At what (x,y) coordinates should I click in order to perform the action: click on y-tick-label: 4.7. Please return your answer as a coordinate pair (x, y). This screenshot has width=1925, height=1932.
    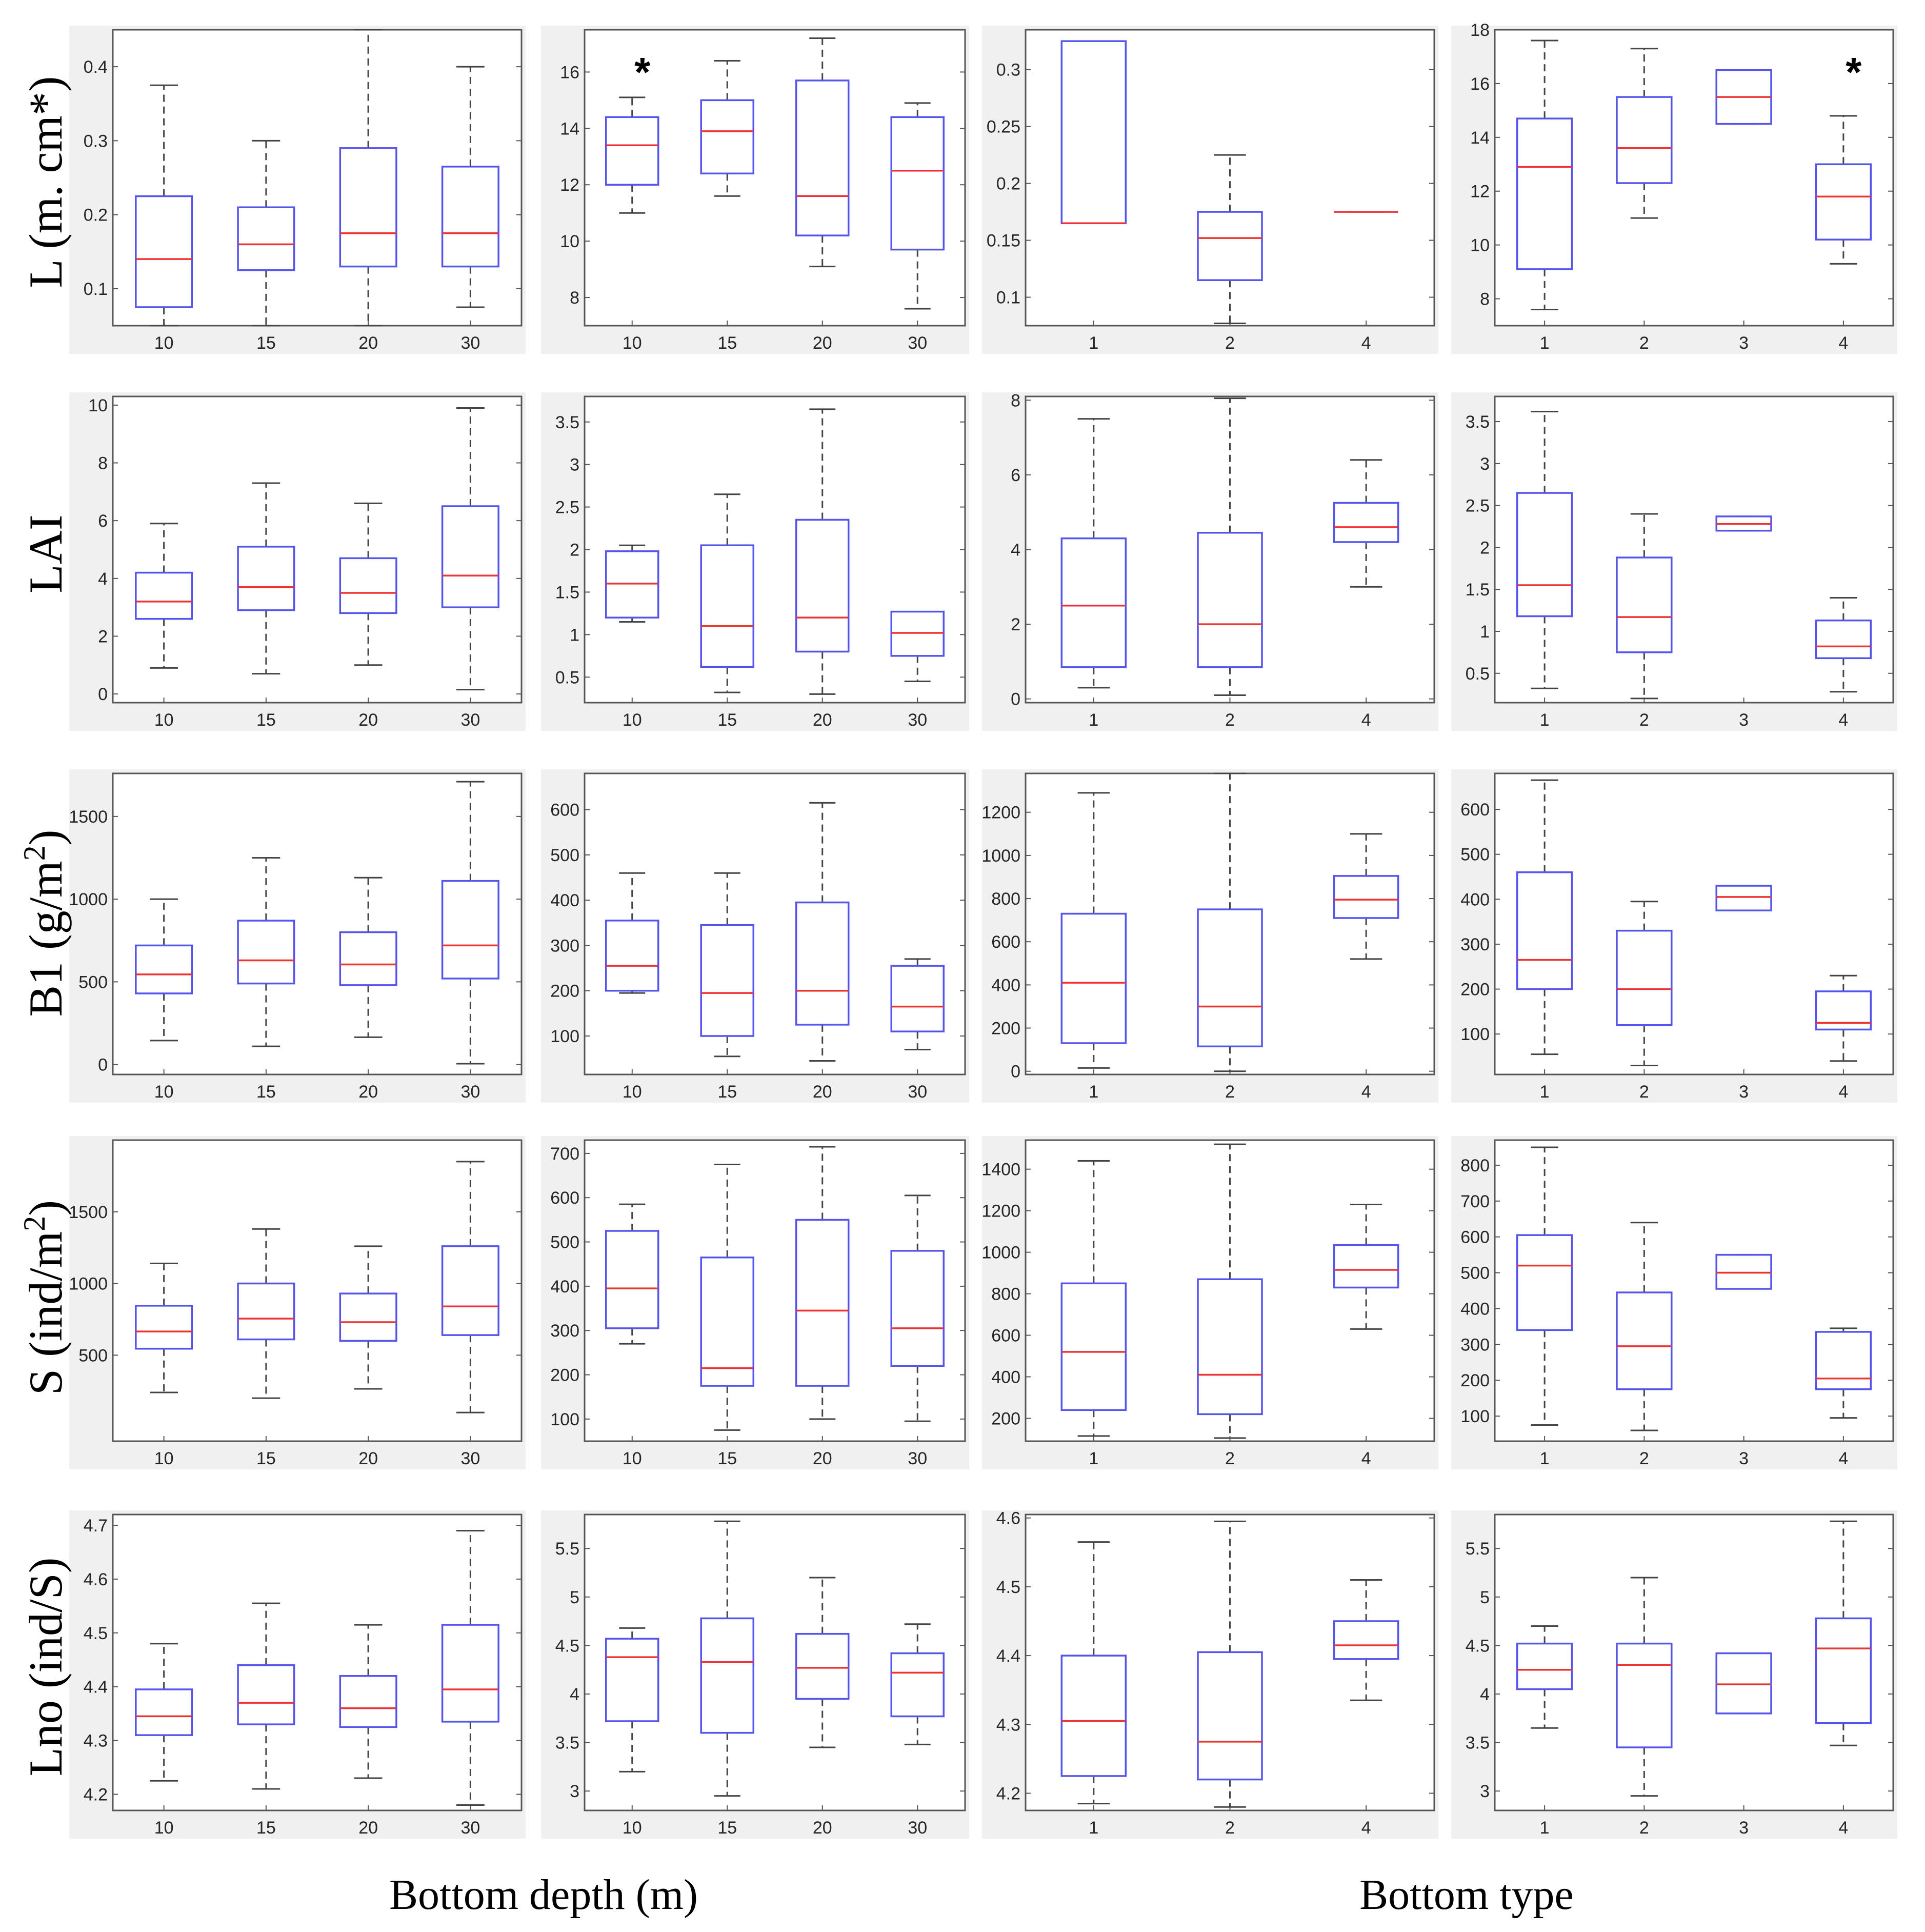
    Looking at the image, I should click on (96, 1526).